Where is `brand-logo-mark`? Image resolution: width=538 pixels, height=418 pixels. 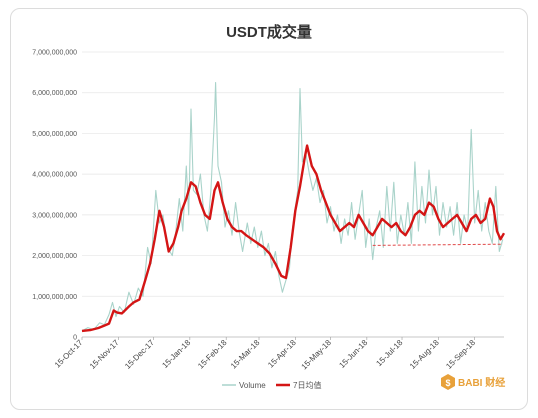 brand-logo-mark is located at coordinates (448, 382).